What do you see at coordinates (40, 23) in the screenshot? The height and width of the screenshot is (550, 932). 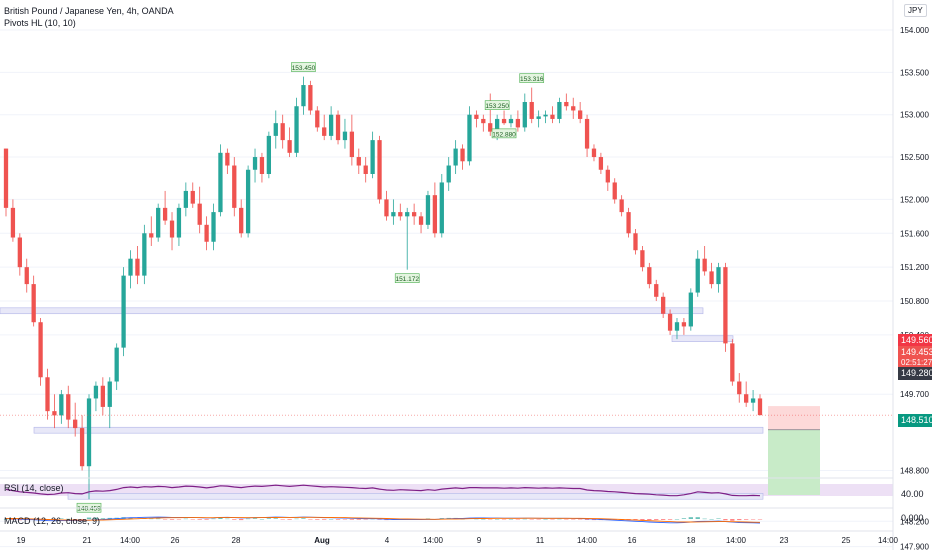 I see `indicator-legend: Pivots HL (10, 10)` at bounding box center [40, 23].